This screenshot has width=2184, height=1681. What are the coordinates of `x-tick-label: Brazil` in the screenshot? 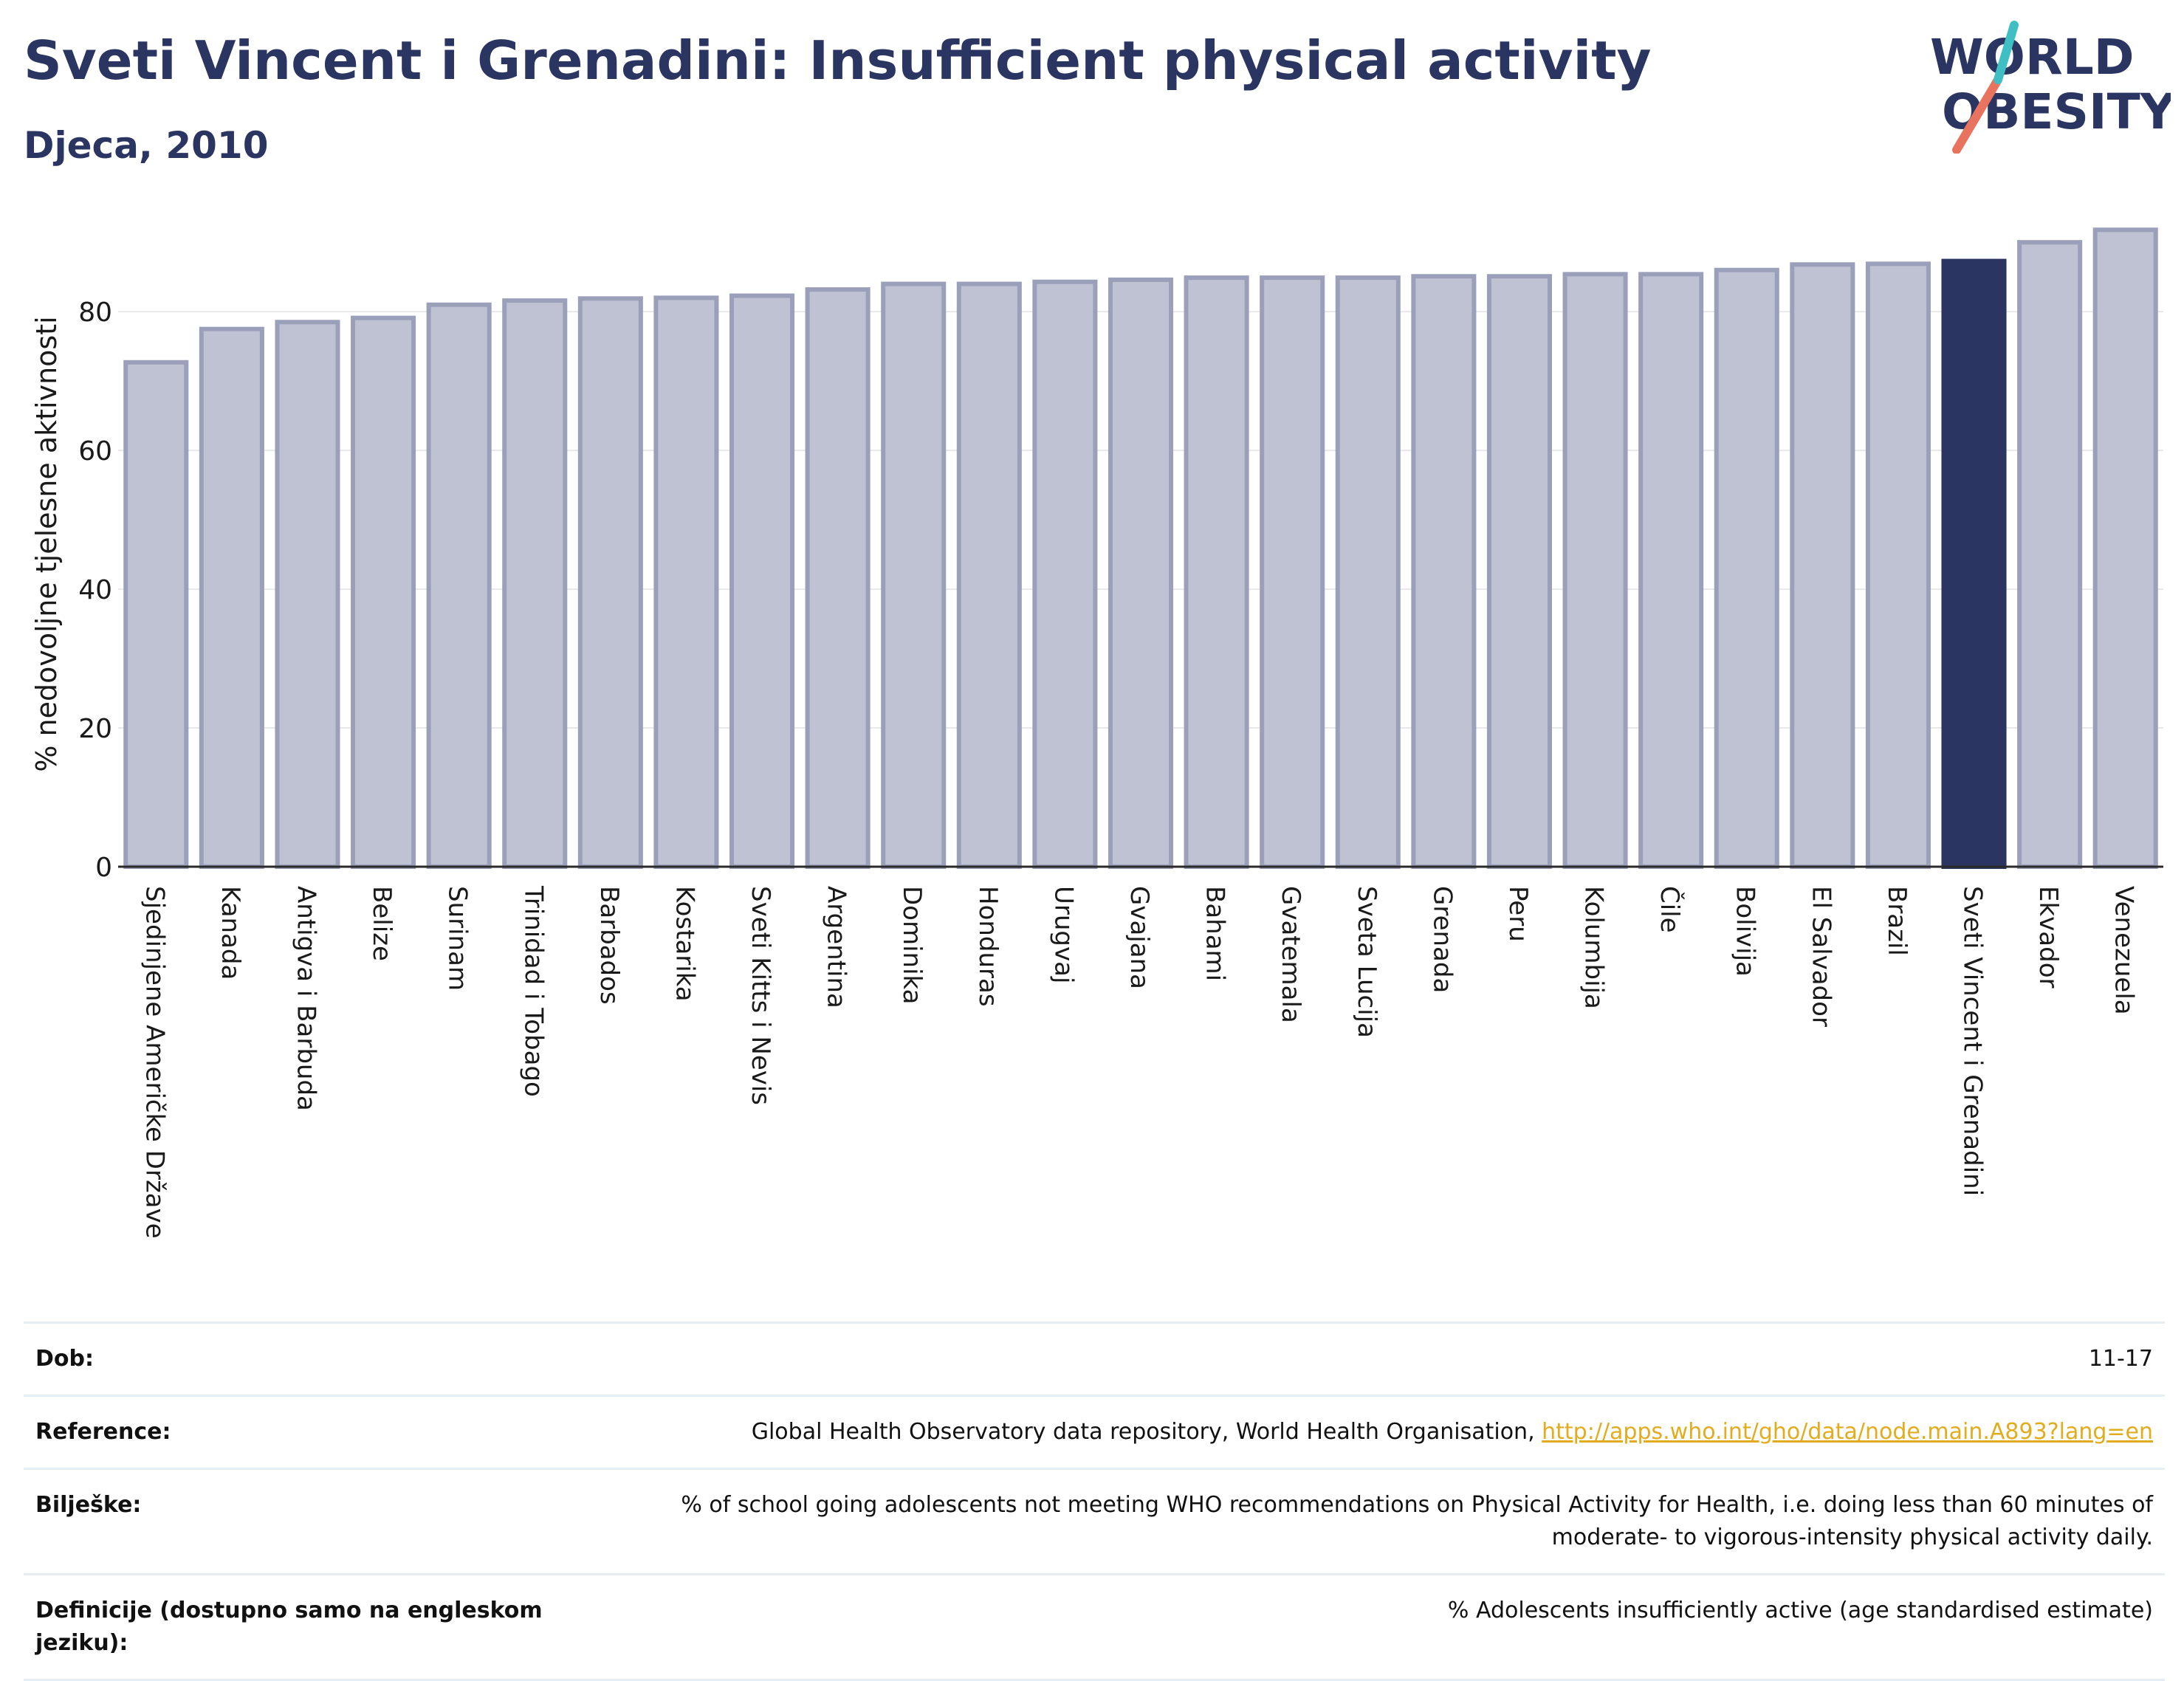 It's located at (1897, 921).